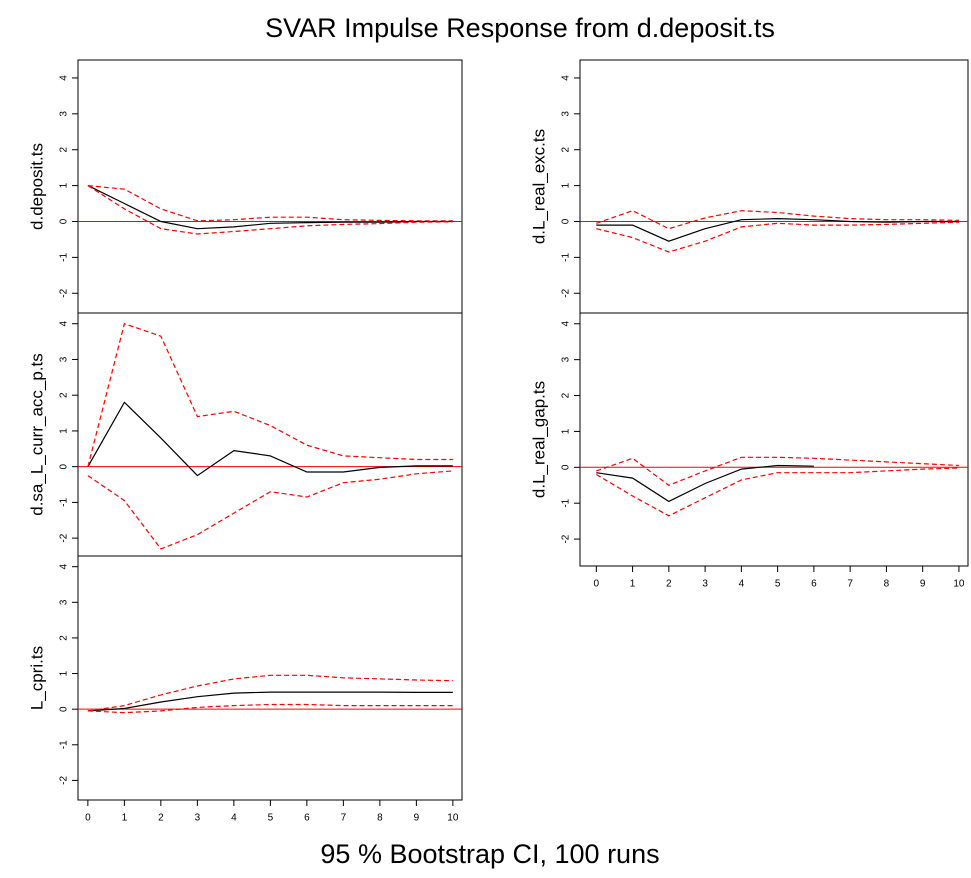  Describe the element at coordinates (36, 678) in the screenshot. I see `y-axis-label: L_cpri.ts` at that location.